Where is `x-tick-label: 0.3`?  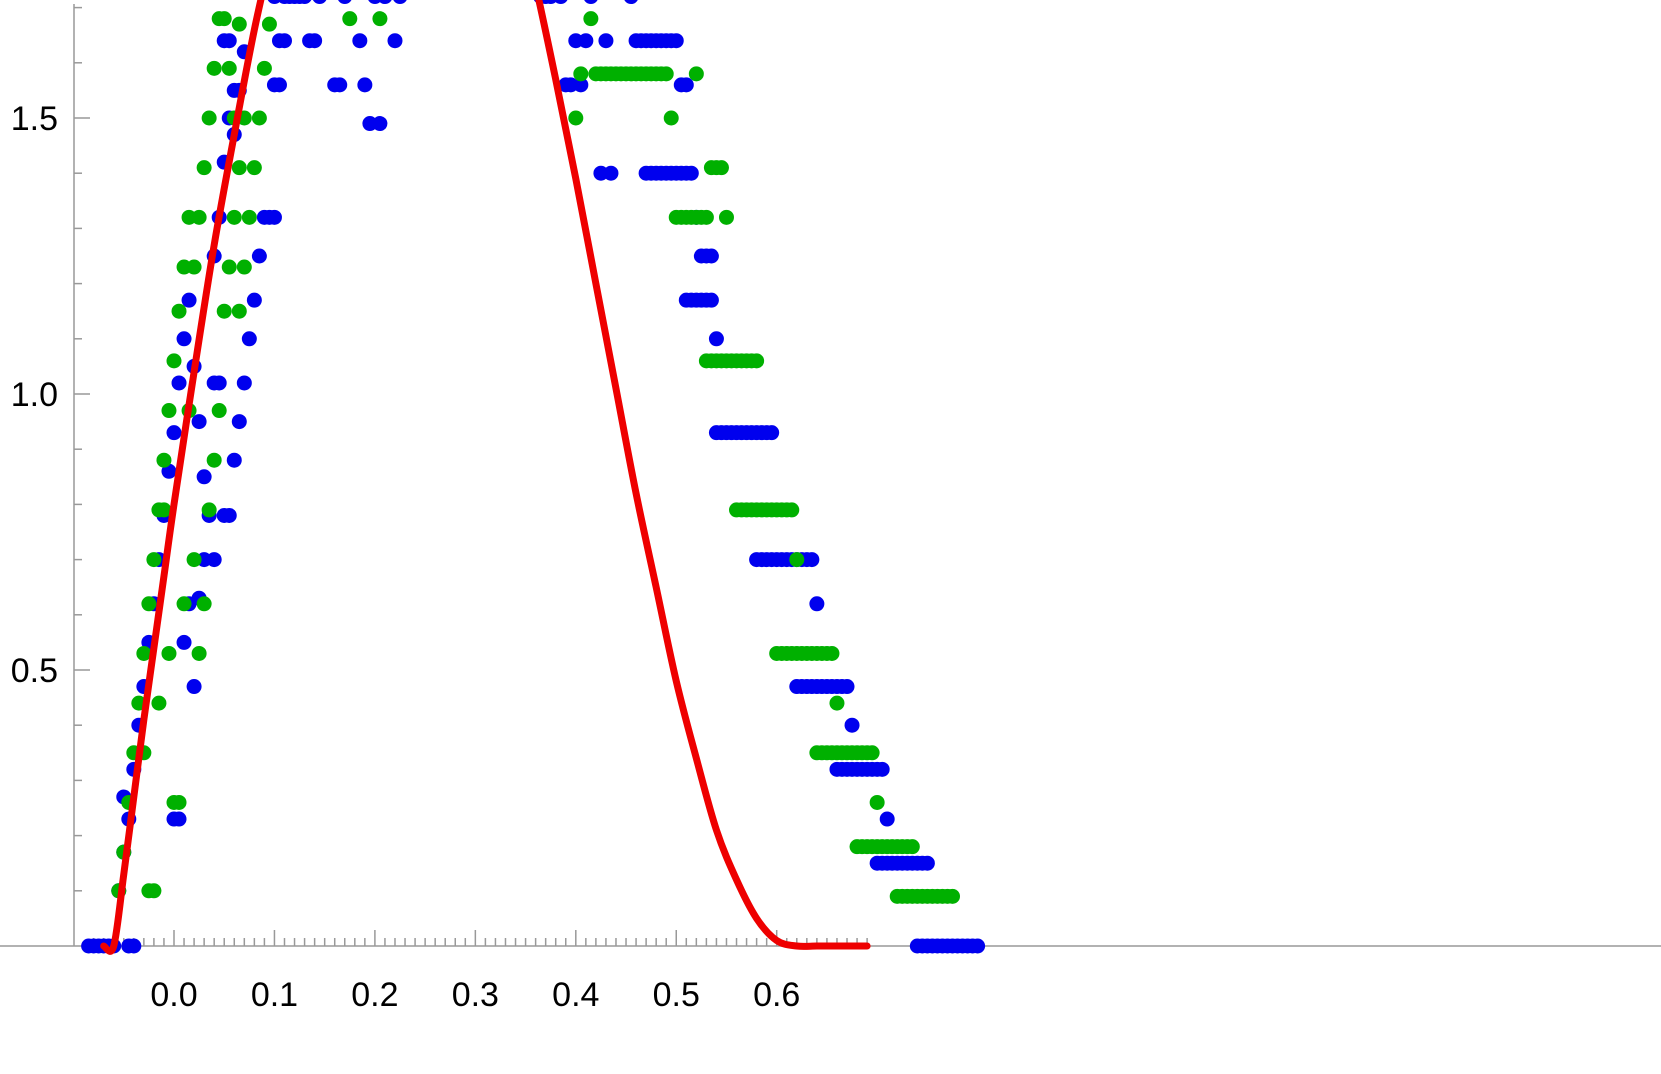 x-tick-label: 0.3 is located at coordinates (475, 995).